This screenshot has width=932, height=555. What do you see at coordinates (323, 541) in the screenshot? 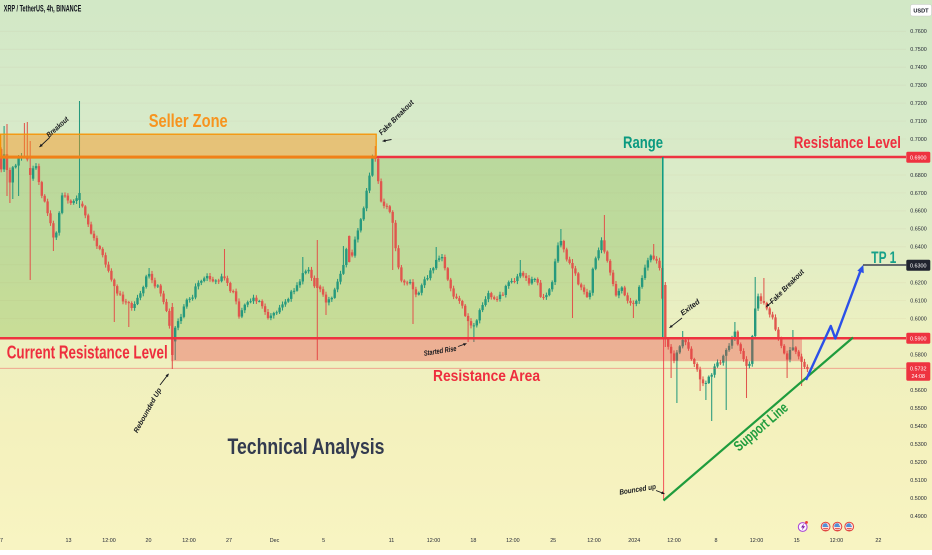
I see `svg-text: 5` at bounding box center [323, 541].